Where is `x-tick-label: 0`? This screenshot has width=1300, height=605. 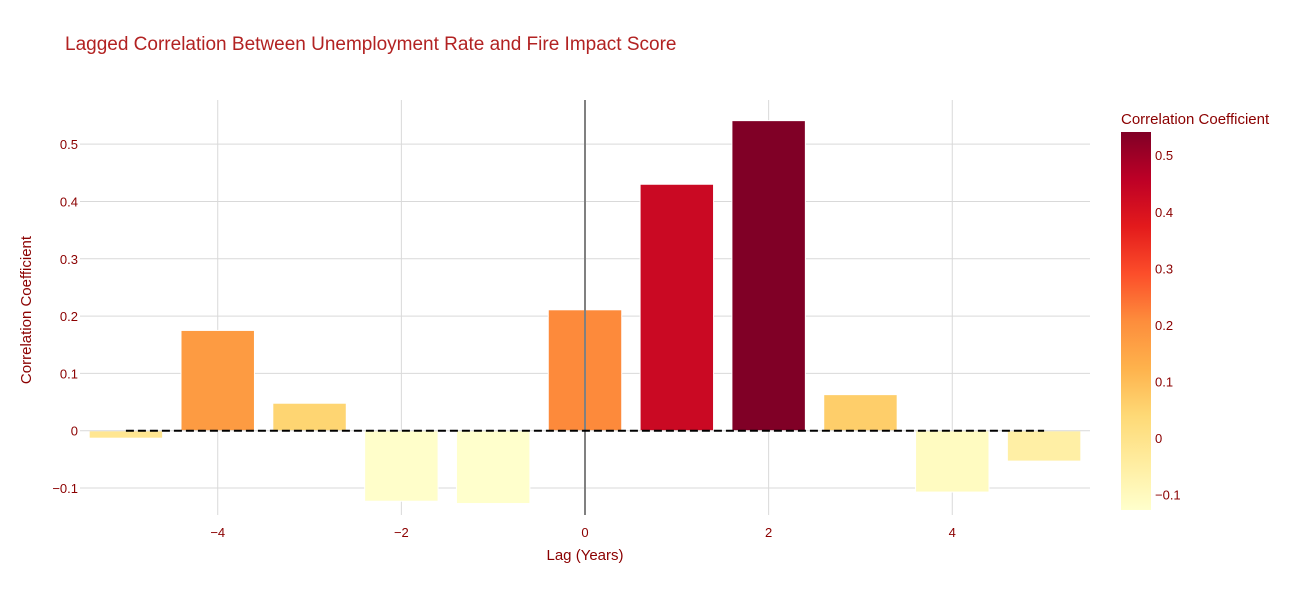 x-tick-label: 0 is located at coordinates (584, 532).